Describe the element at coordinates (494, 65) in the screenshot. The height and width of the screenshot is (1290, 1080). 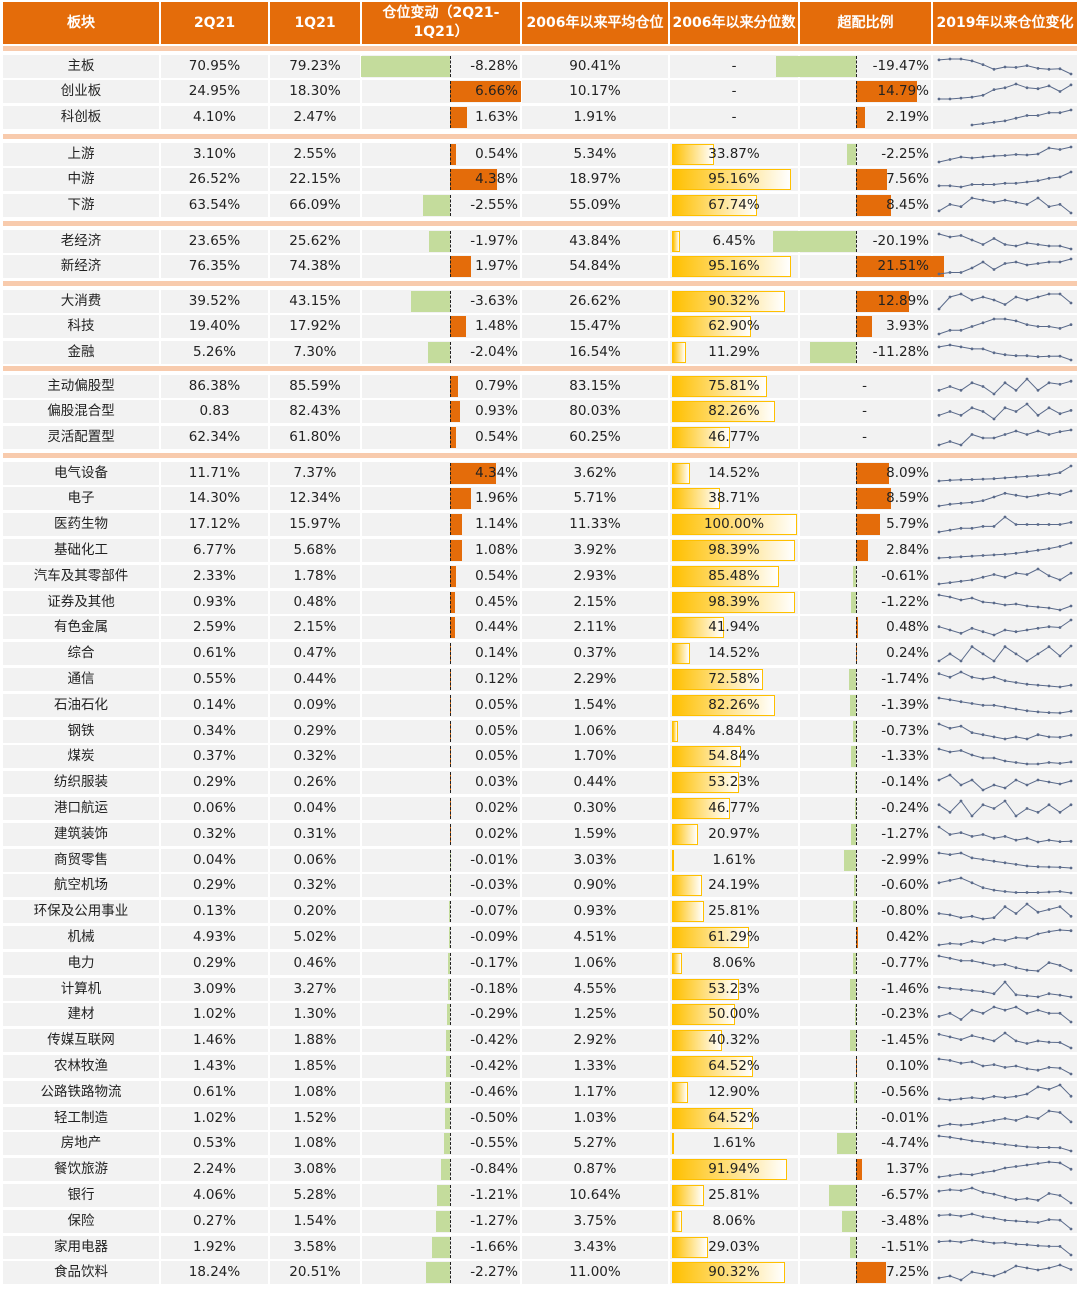
I see `value-position-change: -8.28%` at that location.